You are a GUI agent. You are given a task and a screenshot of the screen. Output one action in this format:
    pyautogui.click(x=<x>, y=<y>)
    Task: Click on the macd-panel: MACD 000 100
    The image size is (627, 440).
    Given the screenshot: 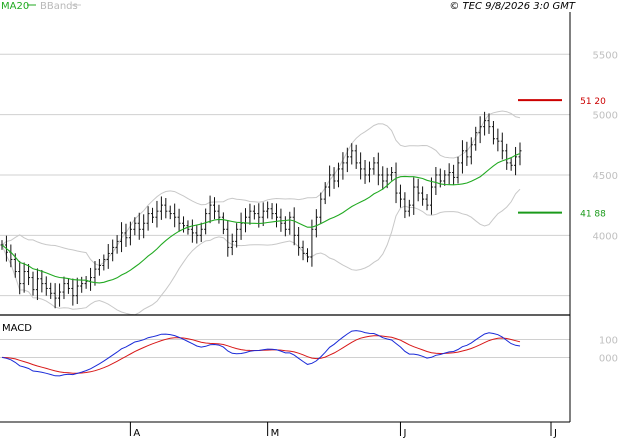 What is the action you would take?
    pyautogui.click(x=309, y=350)
    